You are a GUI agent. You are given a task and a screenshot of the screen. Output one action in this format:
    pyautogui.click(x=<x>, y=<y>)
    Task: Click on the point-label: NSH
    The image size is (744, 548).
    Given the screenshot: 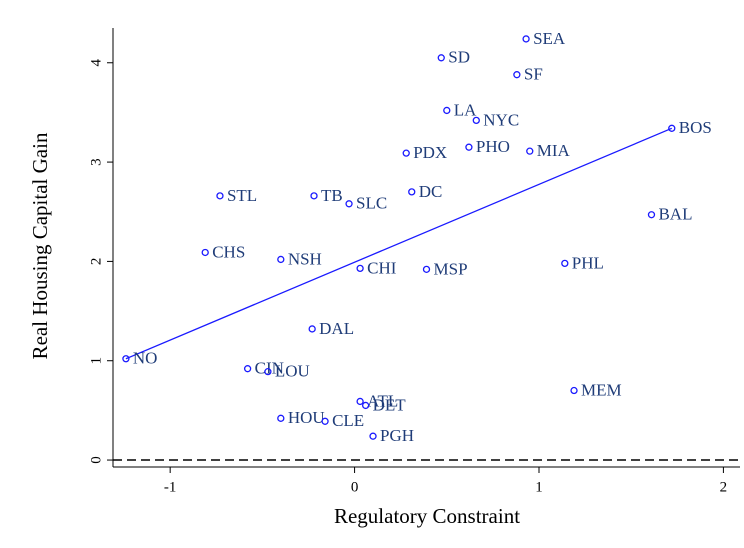 What is the action you would take?
    pyautogui.click(x=305, y=258)
    